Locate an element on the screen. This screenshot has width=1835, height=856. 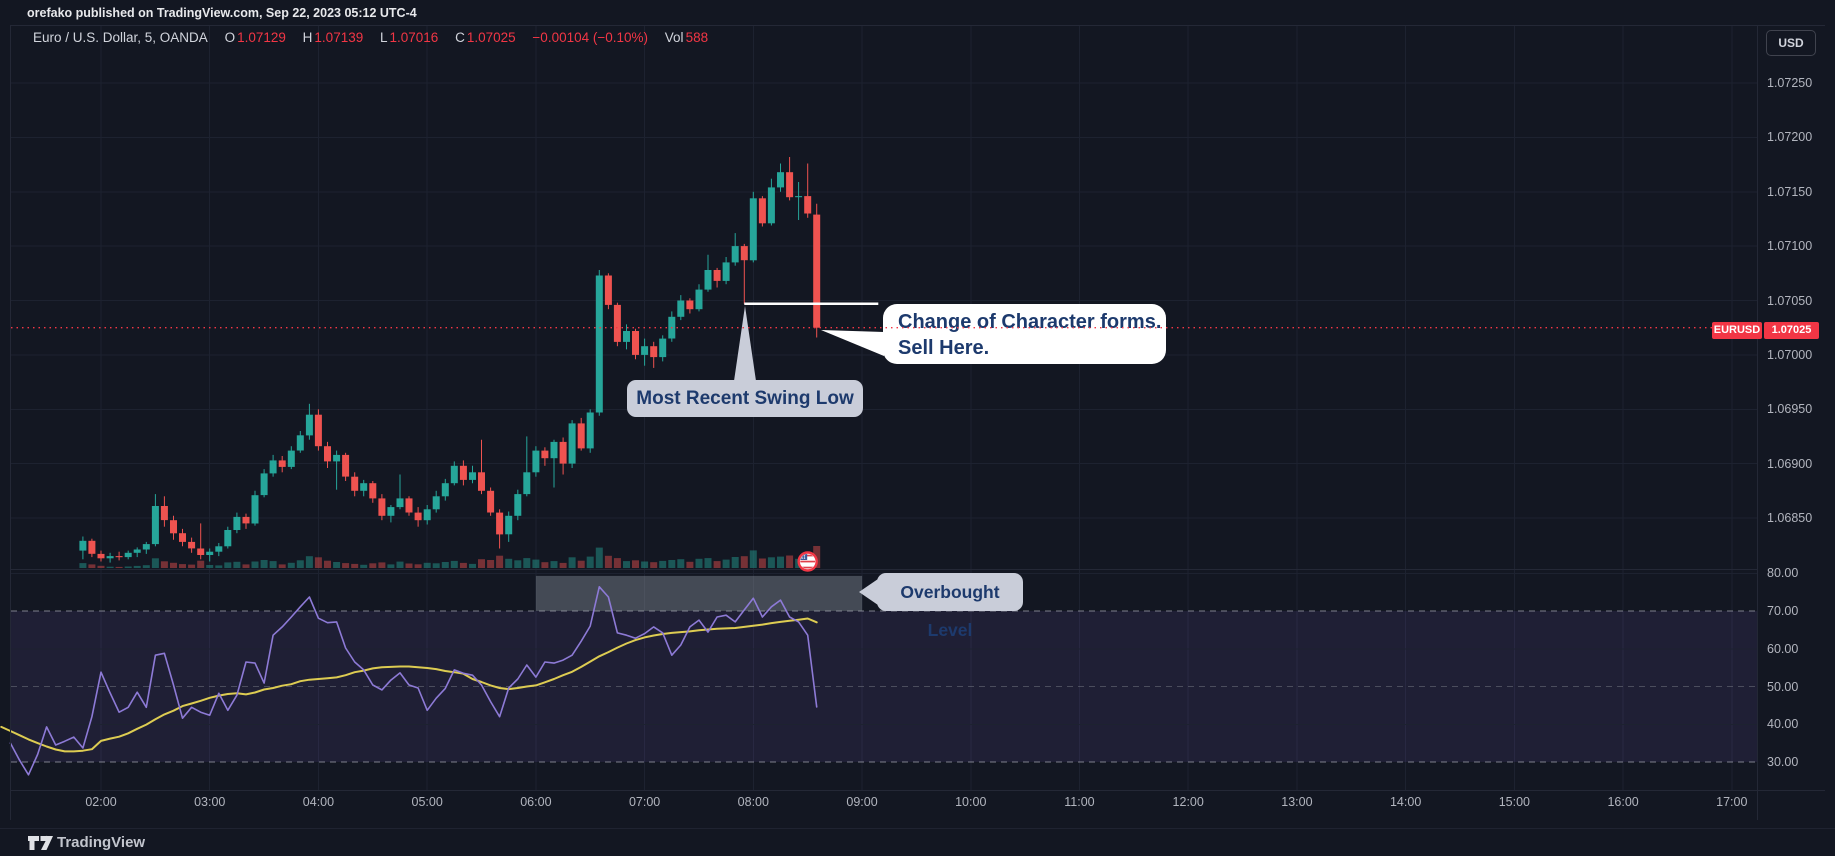
price-axis-tick: 1.07200 is located at coordinates (1790, 137).